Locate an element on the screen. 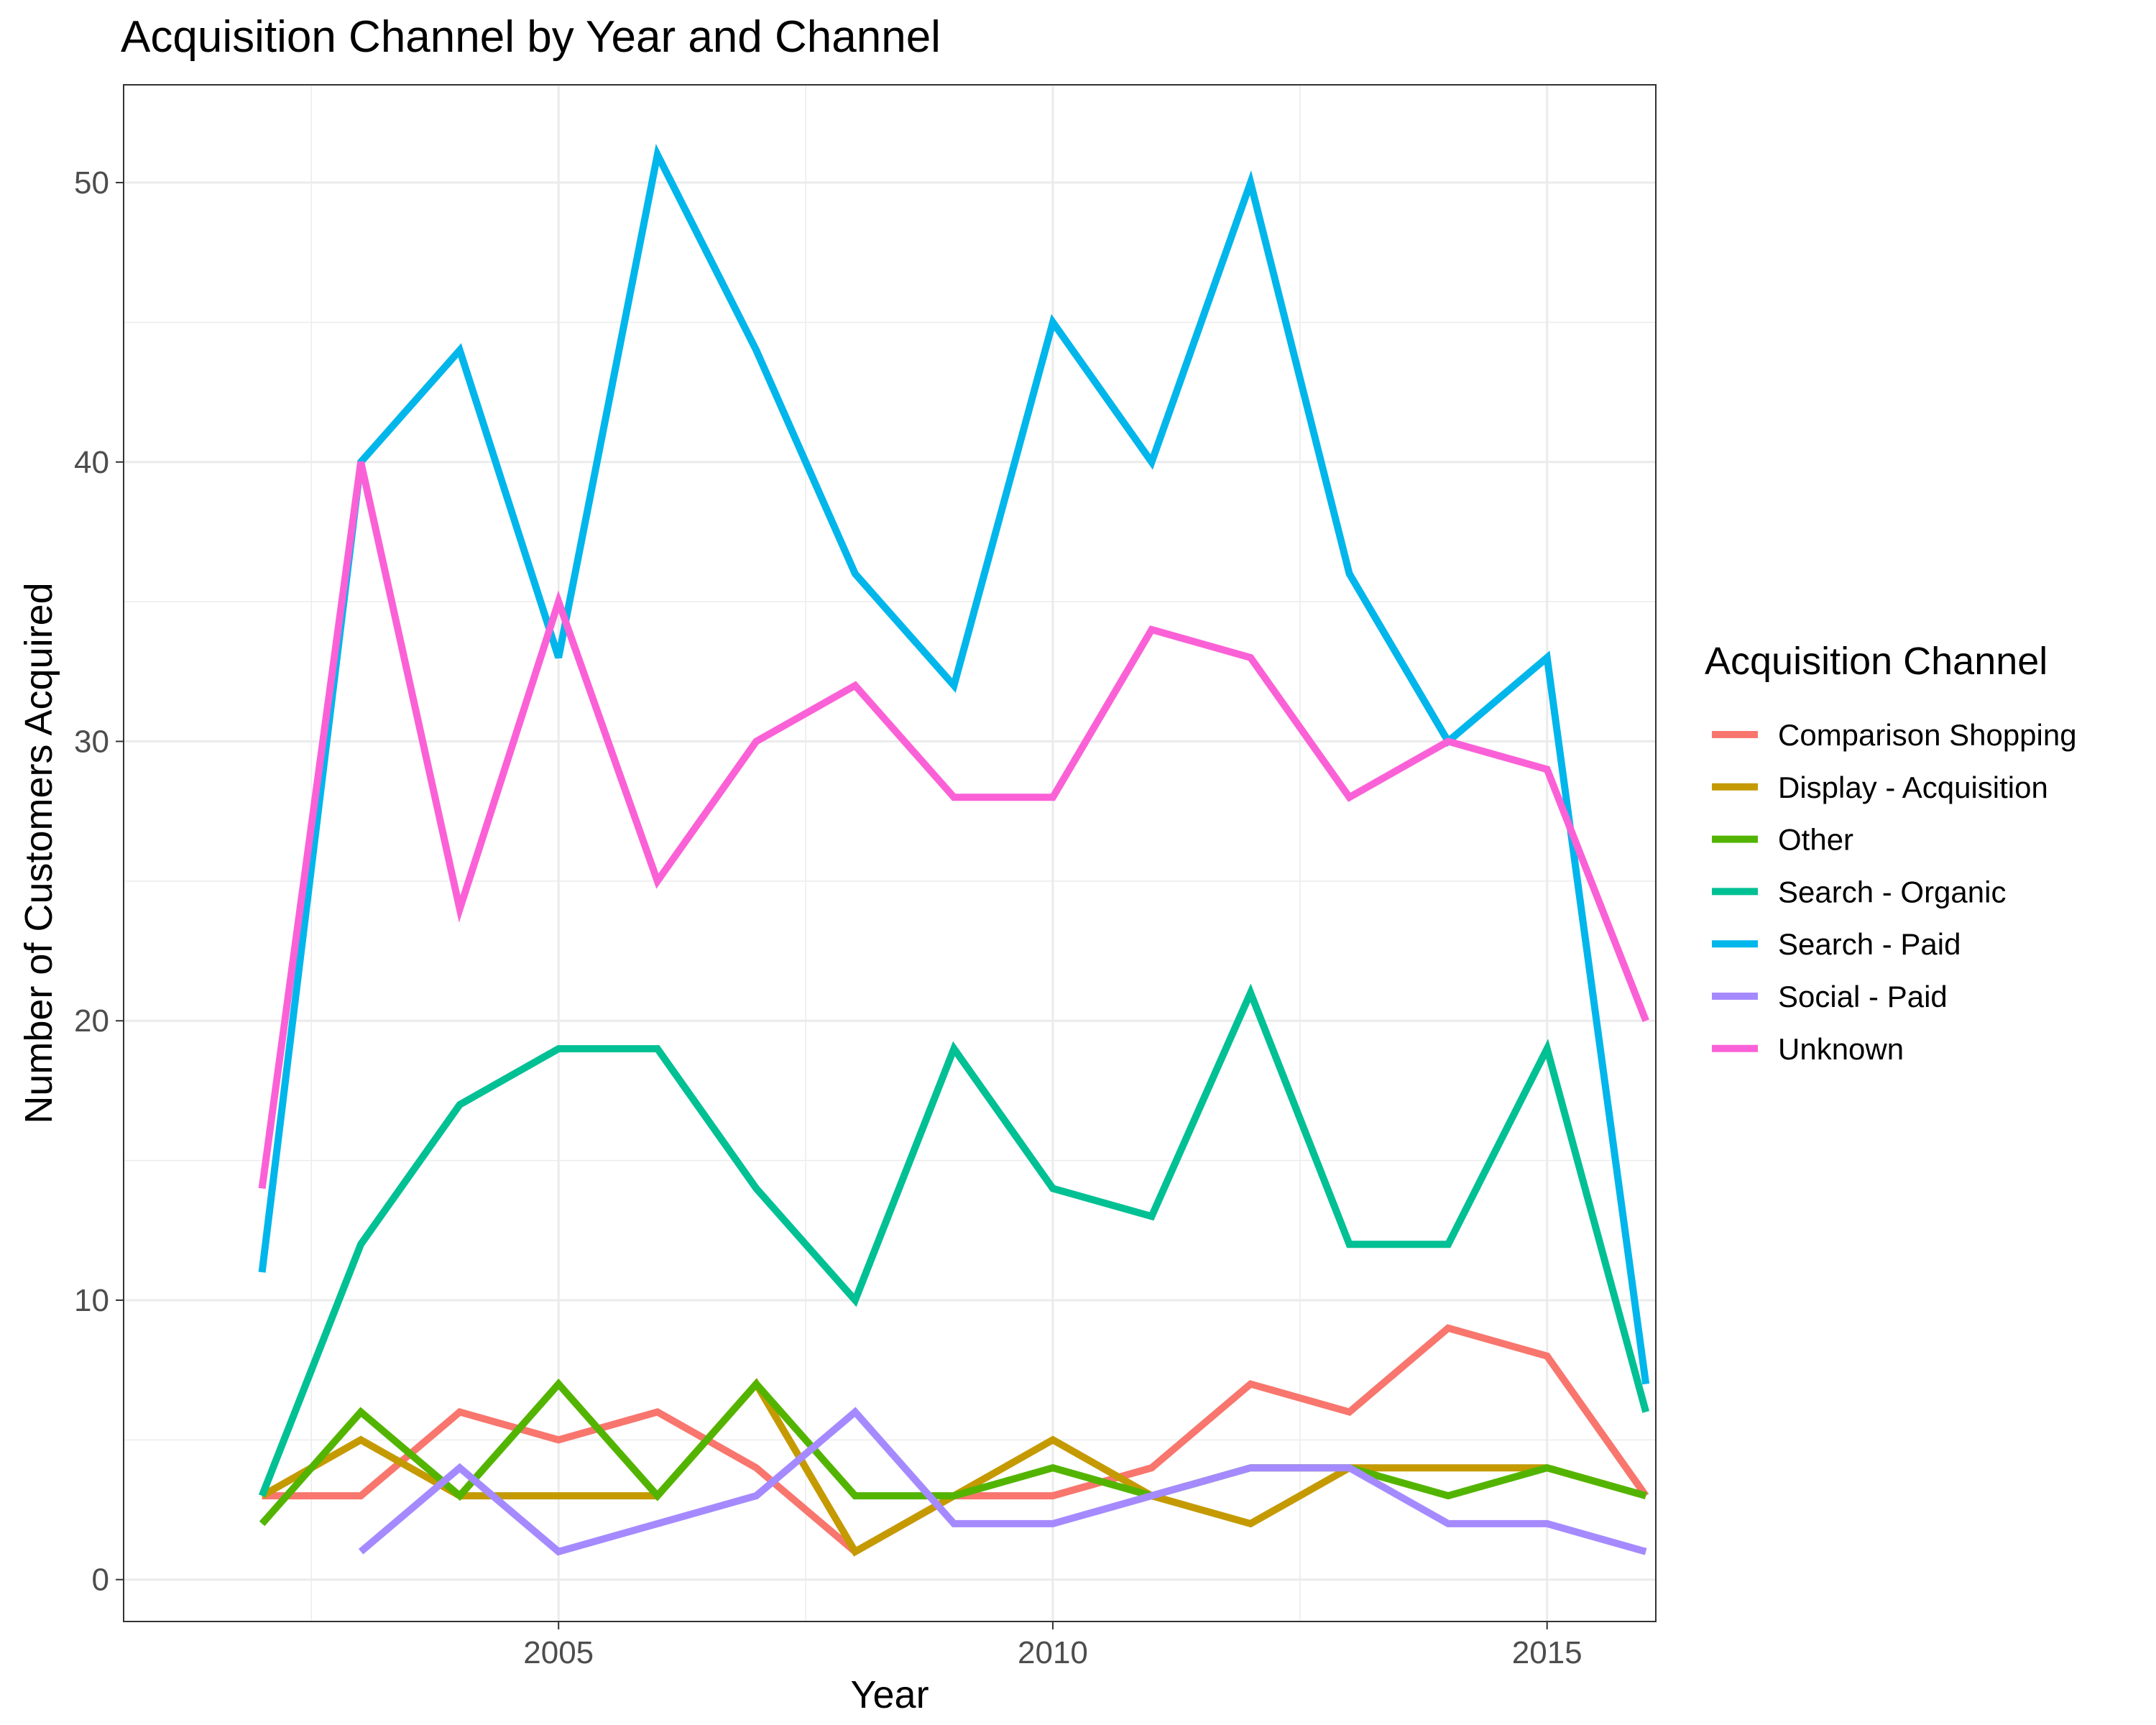  x-axis-label: Year is located at coordinates (890, 1694).